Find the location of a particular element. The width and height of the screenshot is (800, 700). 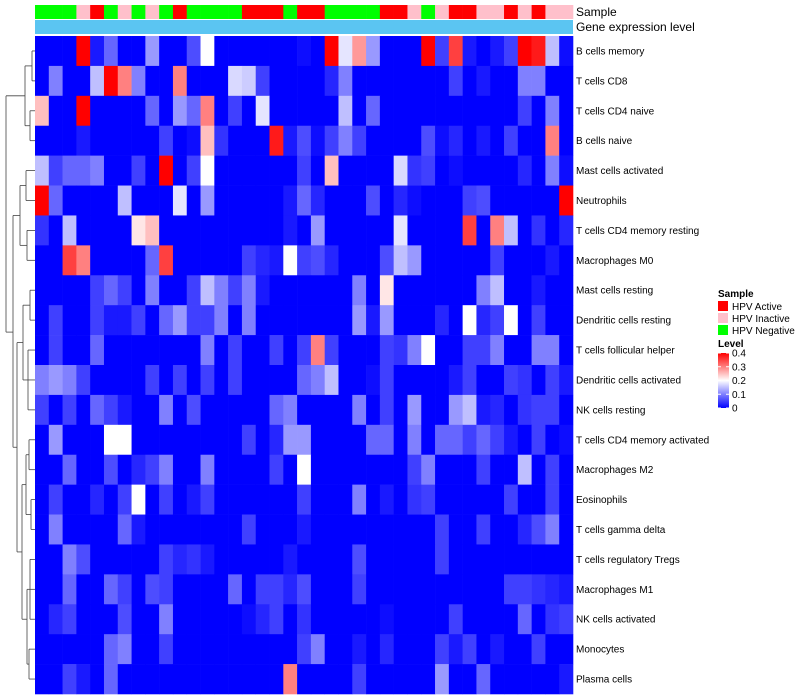

row-dendrogram is located at coordinates (20, 365).